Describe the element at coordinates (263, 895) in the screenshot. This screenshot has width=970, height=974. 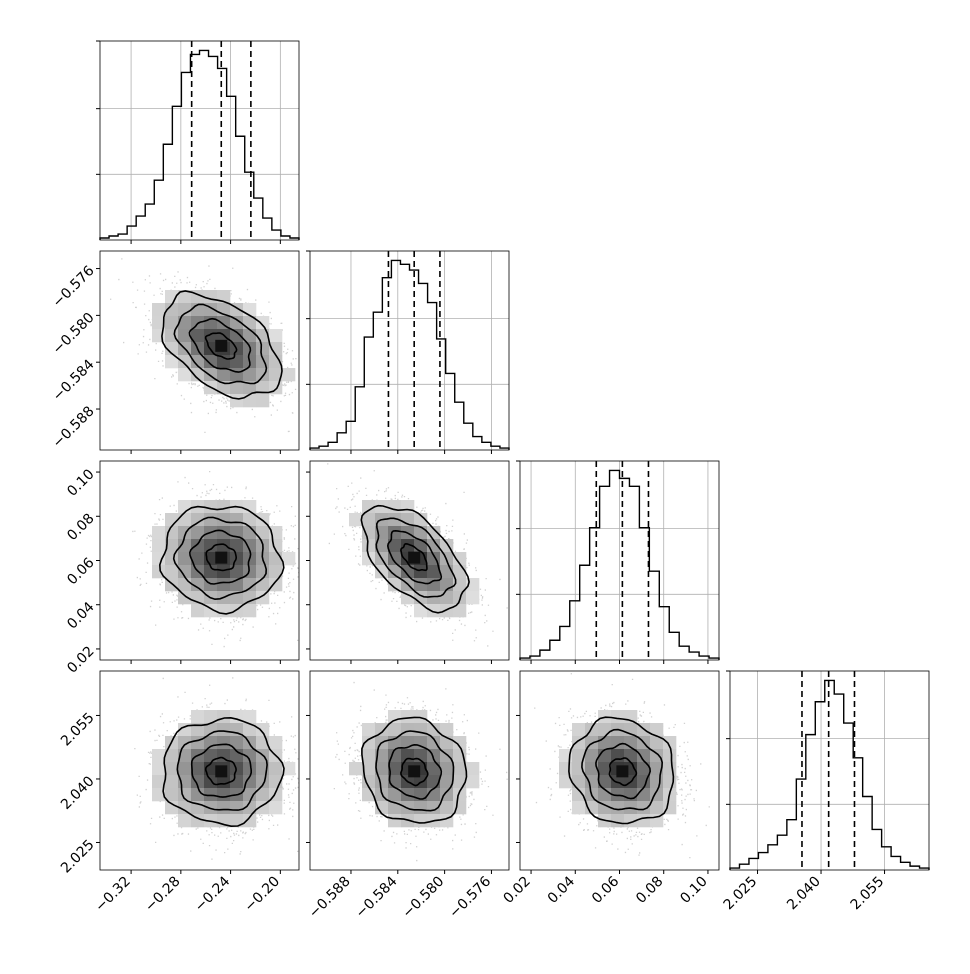
I see `x-tick-label: −0.20` at that location.